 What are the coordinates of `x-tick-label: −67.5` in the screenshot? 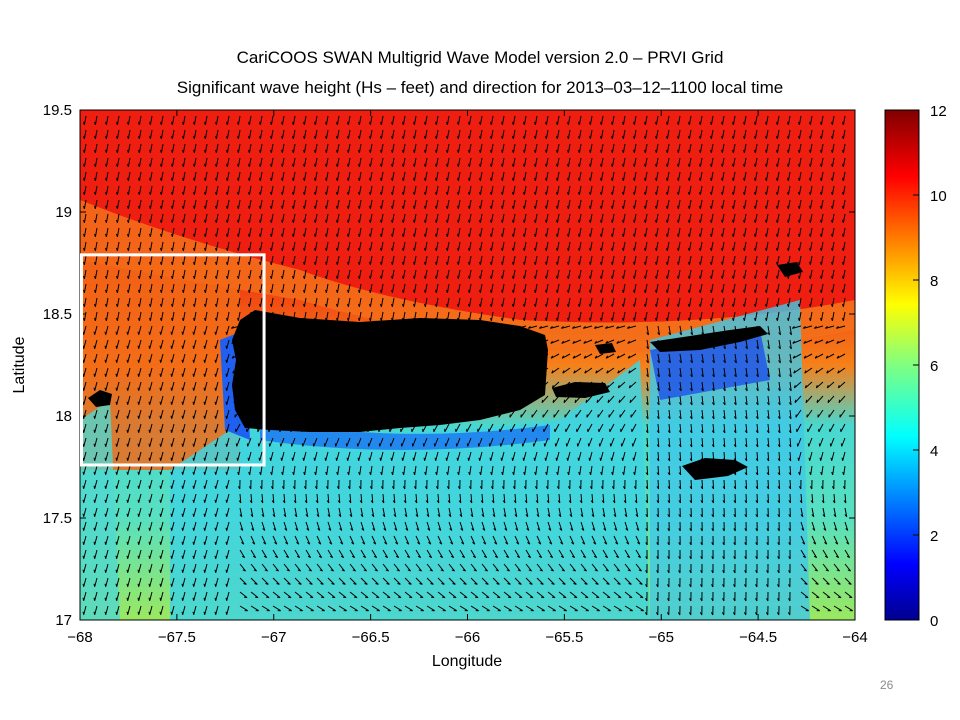 It's located at (177, 637).